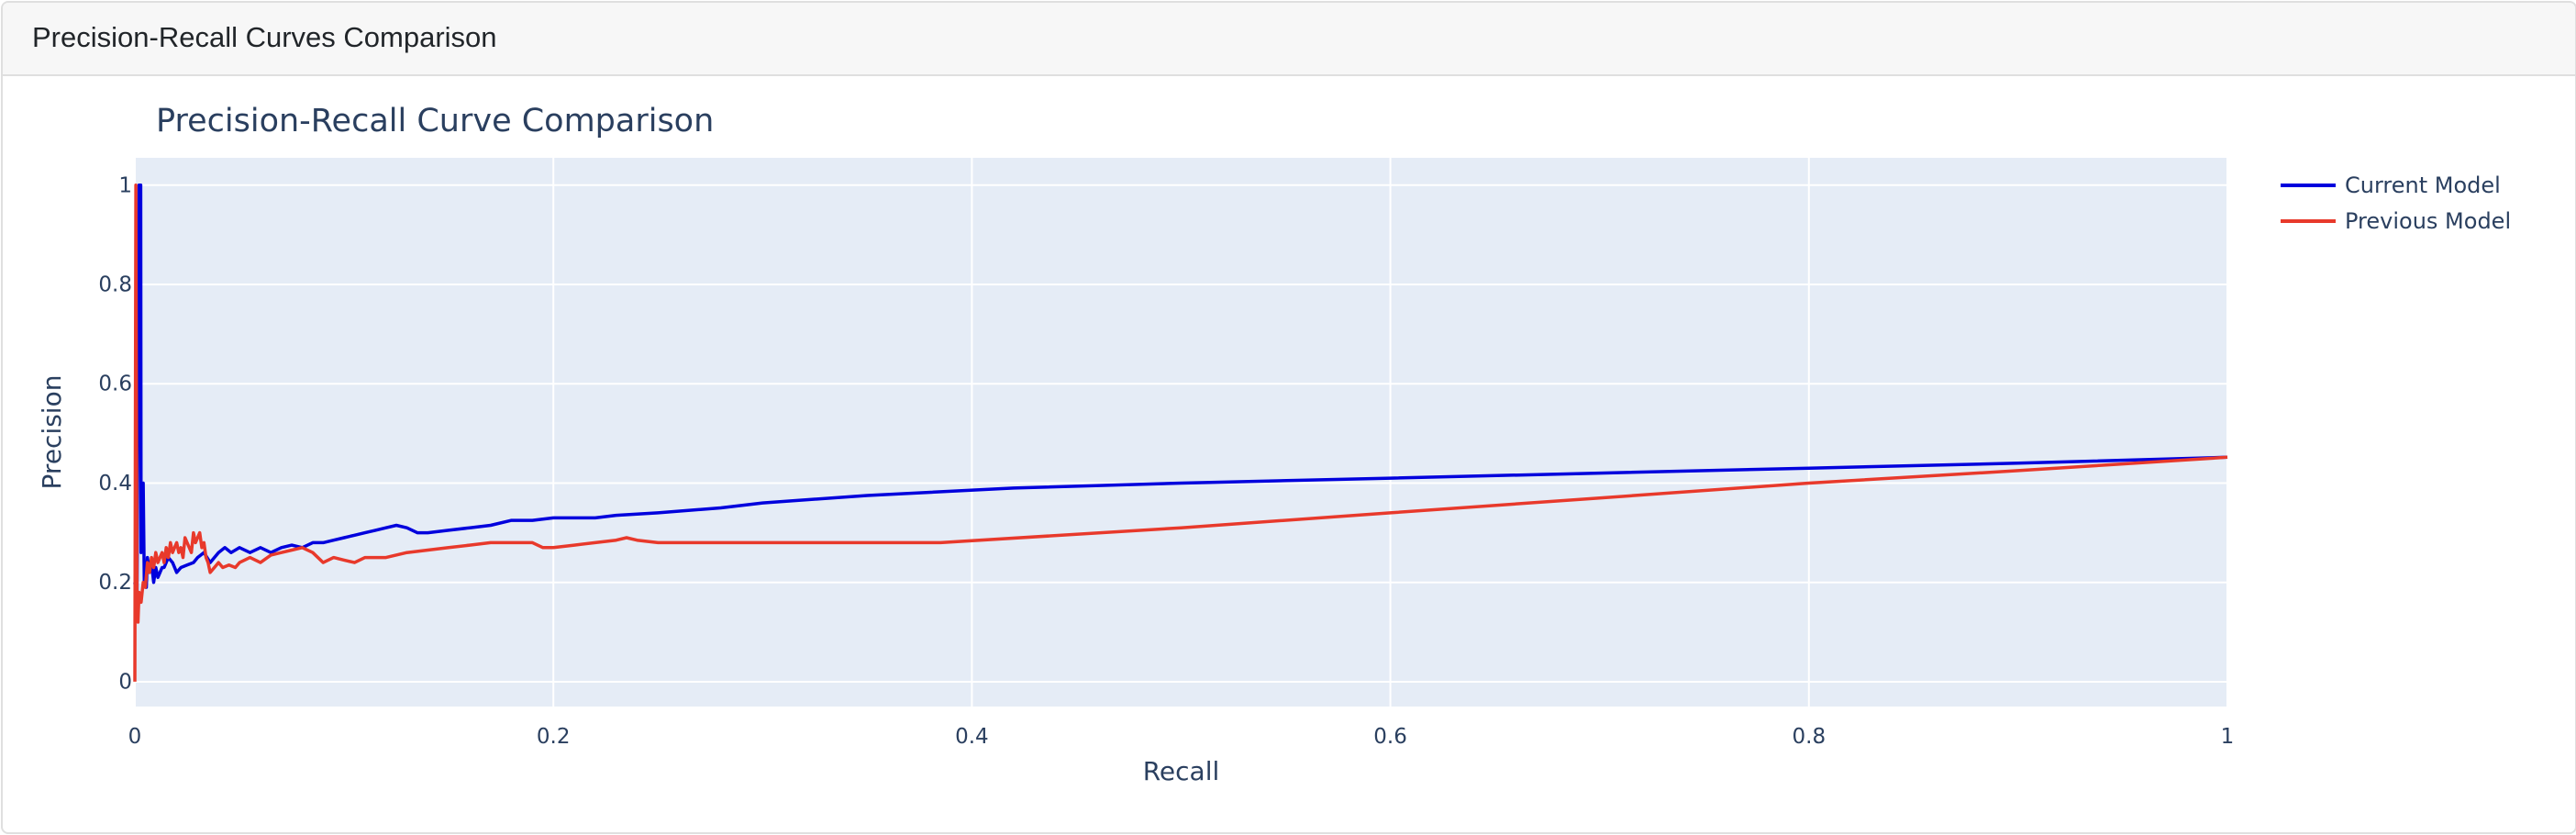 The height and width of the screenshot is (835, 2576). I want to click on card-header: Precision-Recall Curves Comparison, so click(1289, 39).